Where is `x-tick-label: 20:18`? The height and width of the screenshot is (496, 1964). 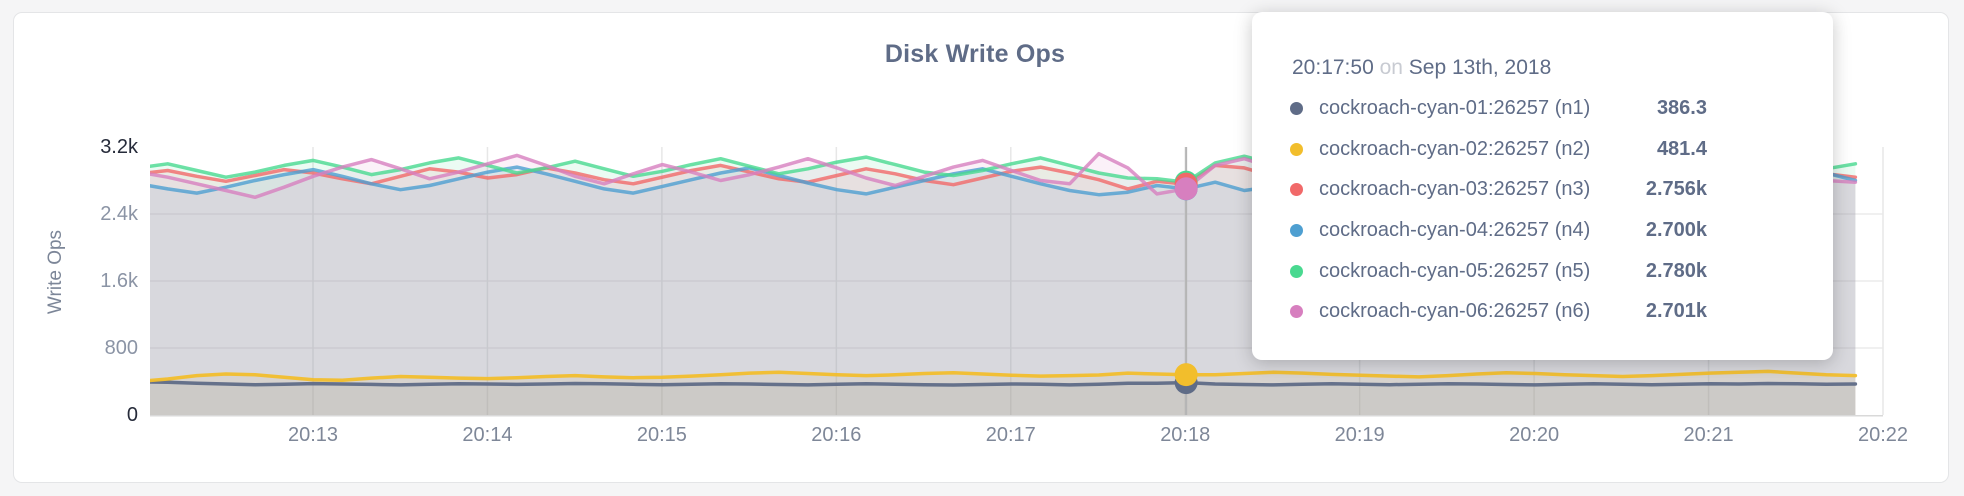 x-tick-label: 20:18 is located at coordinates (1185, 435).